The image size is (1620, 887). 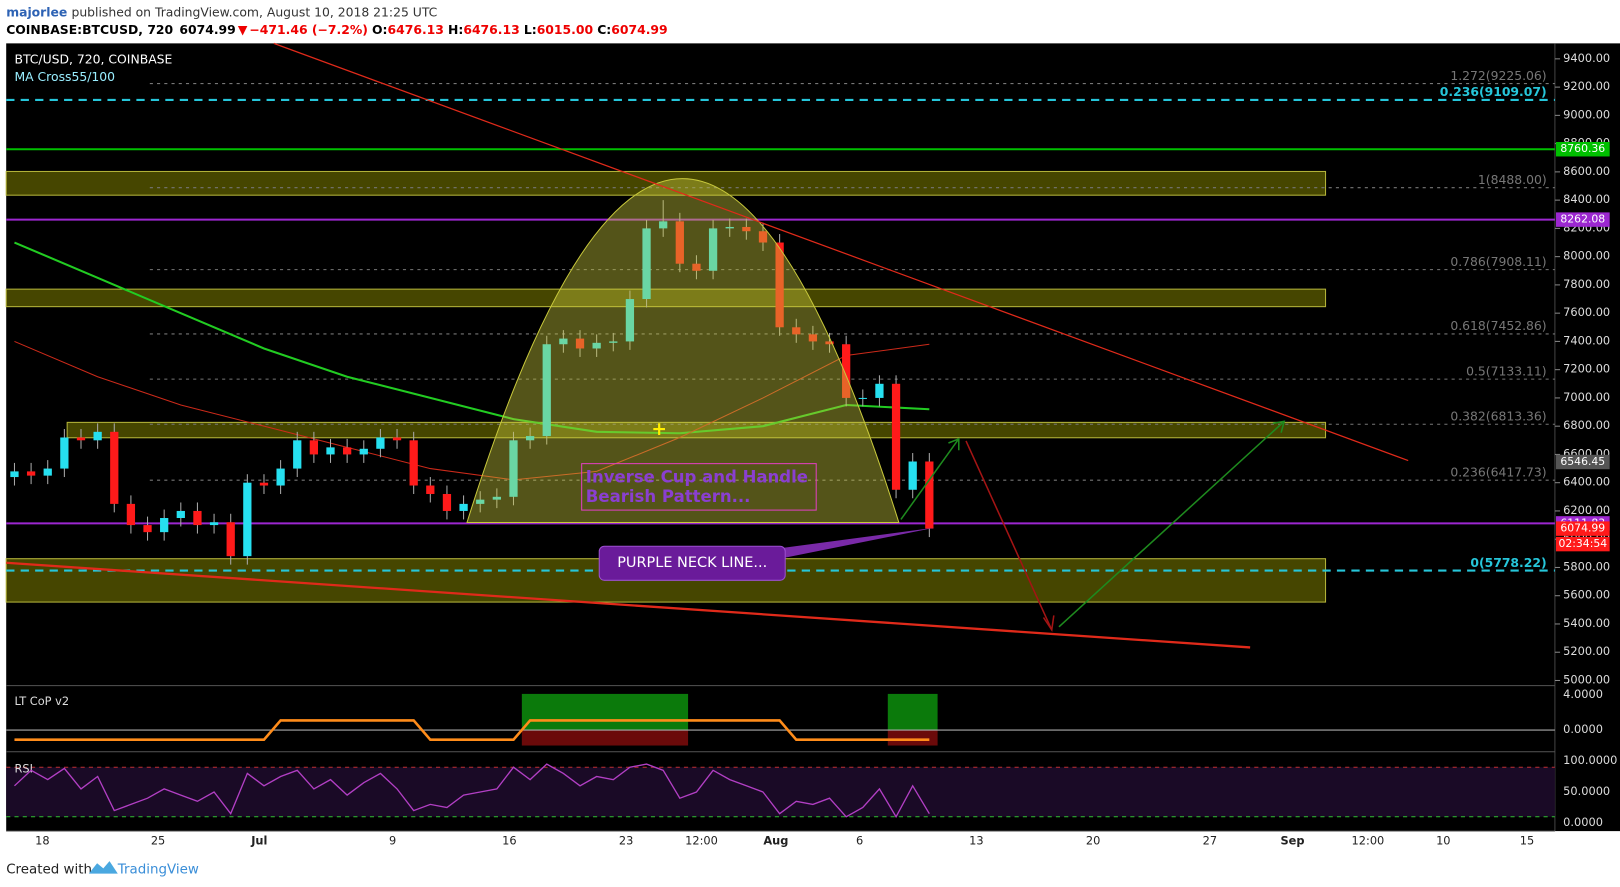 What do you see at coordinates (1586, 114) in the screenshot?
I see `y-tick-label: 9000.00` at bounding box center [1586, 114].